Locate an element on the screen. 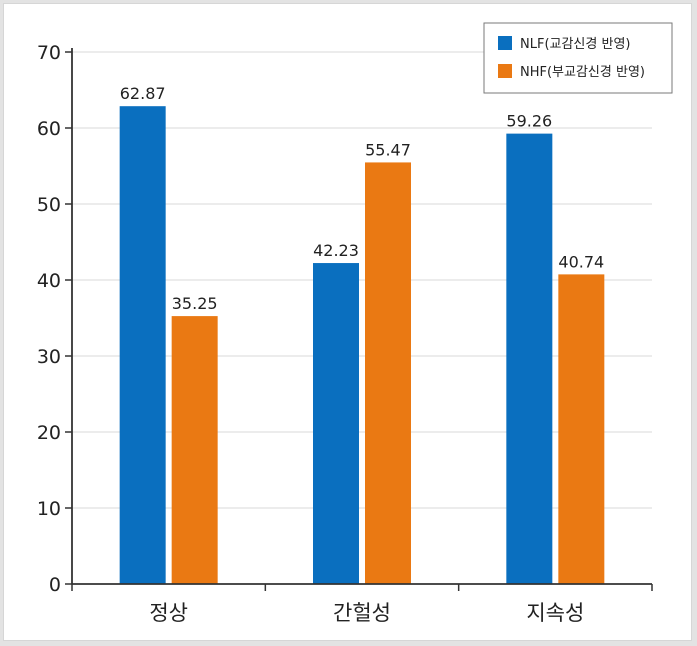 This screenshot has height=646, width=697. y-tick-label: 70 is located at coordinates (49, 53).